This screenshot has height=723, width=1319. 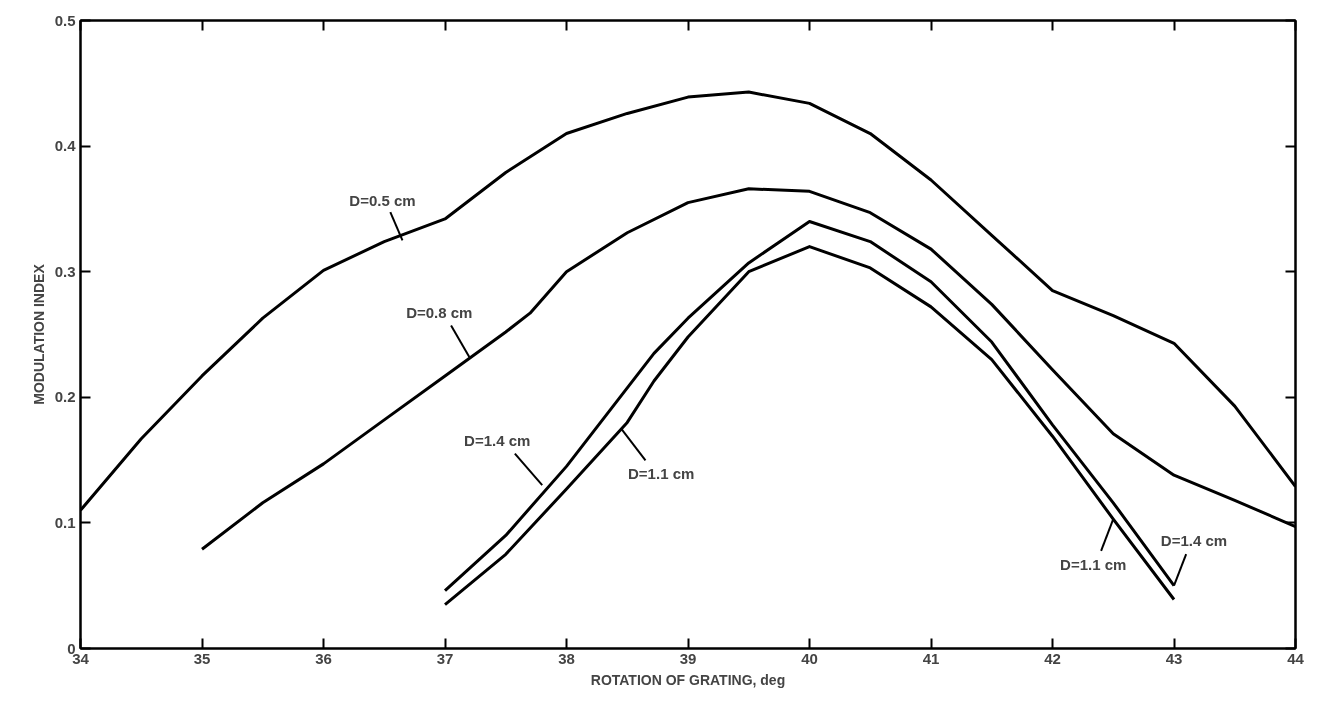 What do you see at coordinates (688, 658) in the screenshot?
I see `x-tick-label: 39` at bounding box center [688, 658].